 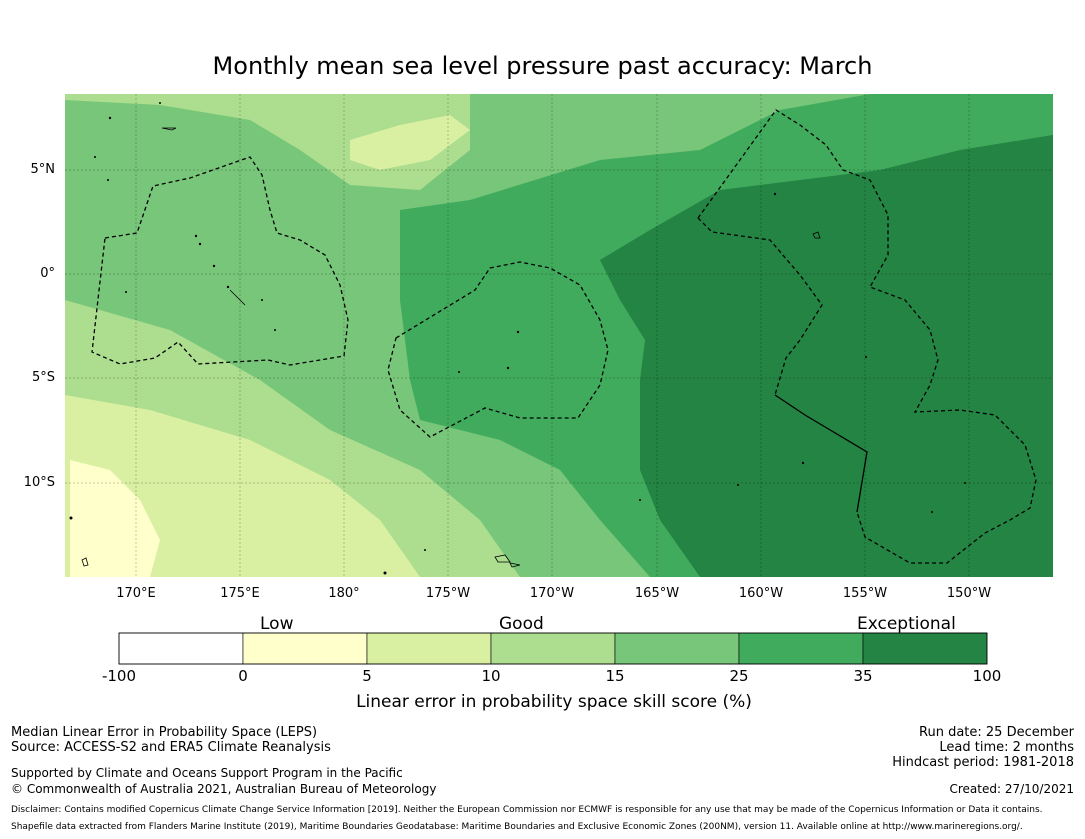 What do you see at coordinates (521, 624) in the screenshot?
I see `legend-category-good: Good` at bounding box center [521, 624].